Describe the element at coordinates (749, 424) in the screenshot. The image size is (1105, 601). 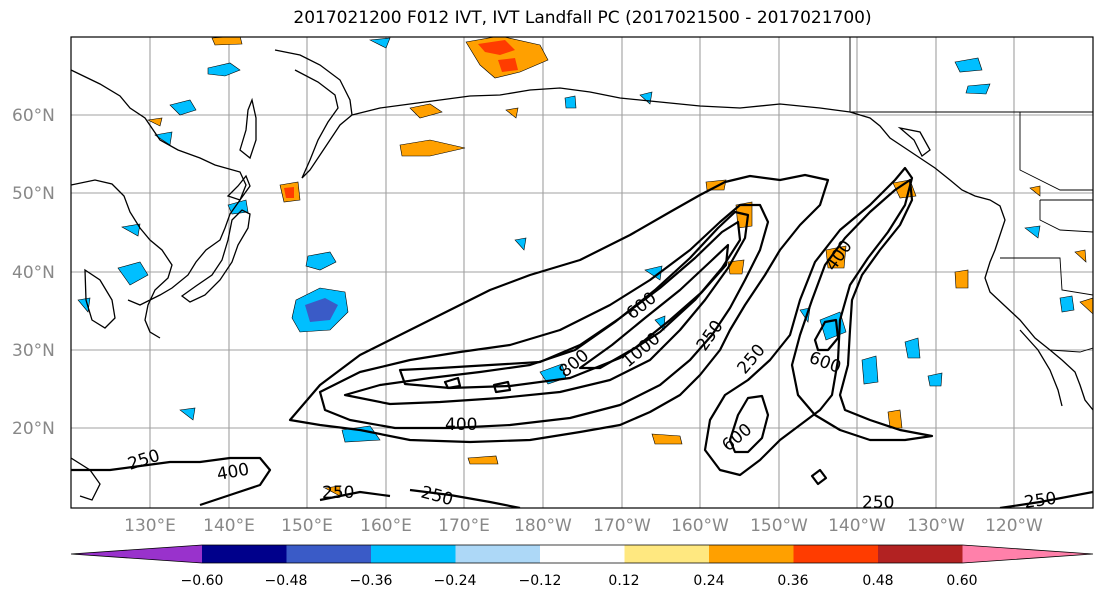
I see `contour-600-east` at that location.